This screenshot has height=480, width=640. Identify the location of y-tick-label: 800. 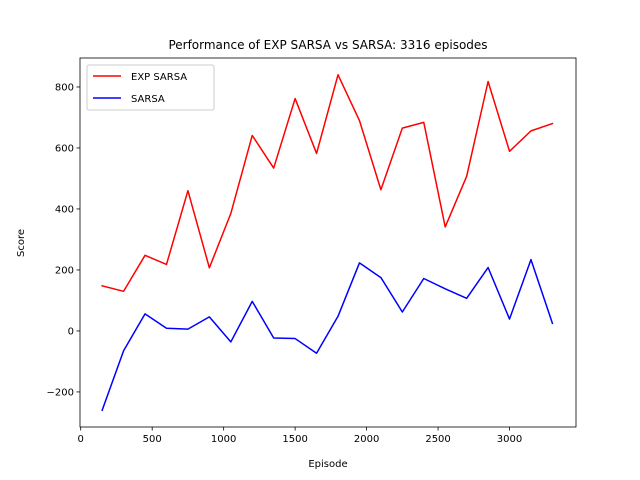
(64, 87).